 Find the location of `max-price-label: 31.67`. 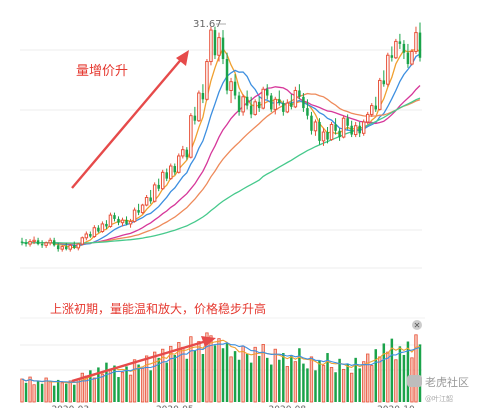

max-price-label: 31.67 is located at coordinates (207, 24).